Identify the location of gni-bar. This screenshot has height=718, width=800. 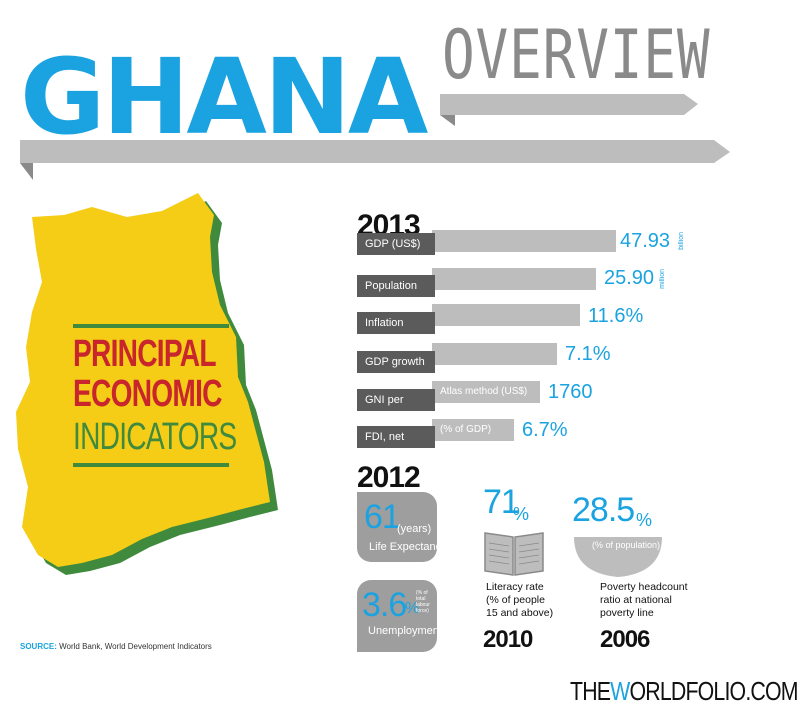
(486, 392).